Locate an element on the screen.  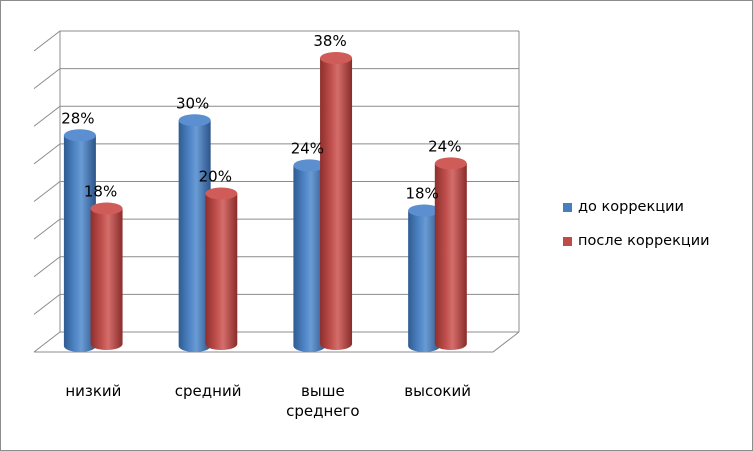
category-label: низкий is located at coordinates (93, 391).